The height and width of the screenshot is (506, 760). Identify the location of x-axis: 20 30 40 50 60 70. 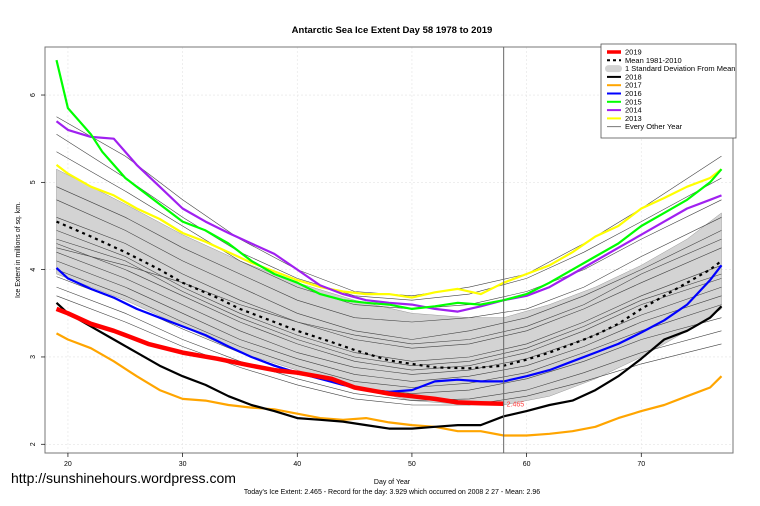
(354, 460).